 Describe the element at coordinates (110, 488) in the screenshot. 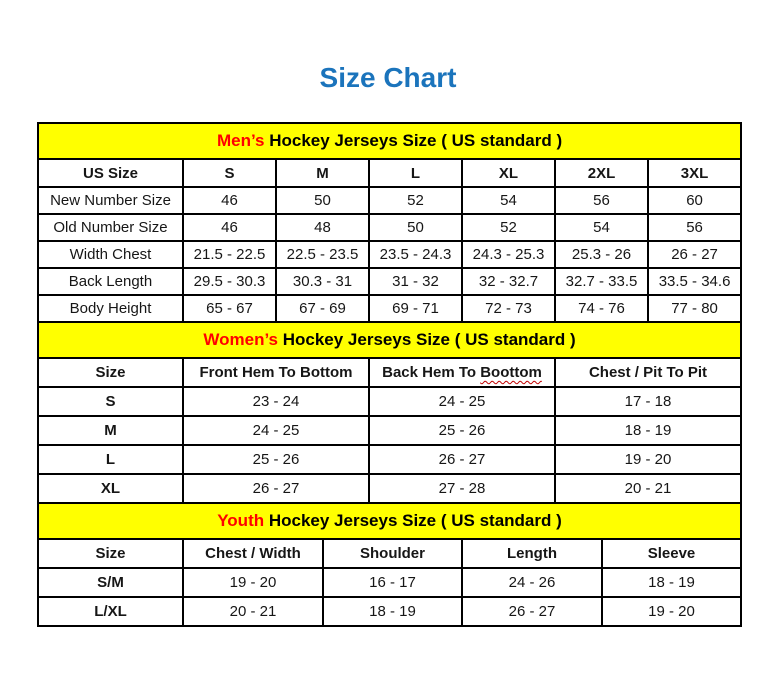

I see `row-label: XL` at that location.